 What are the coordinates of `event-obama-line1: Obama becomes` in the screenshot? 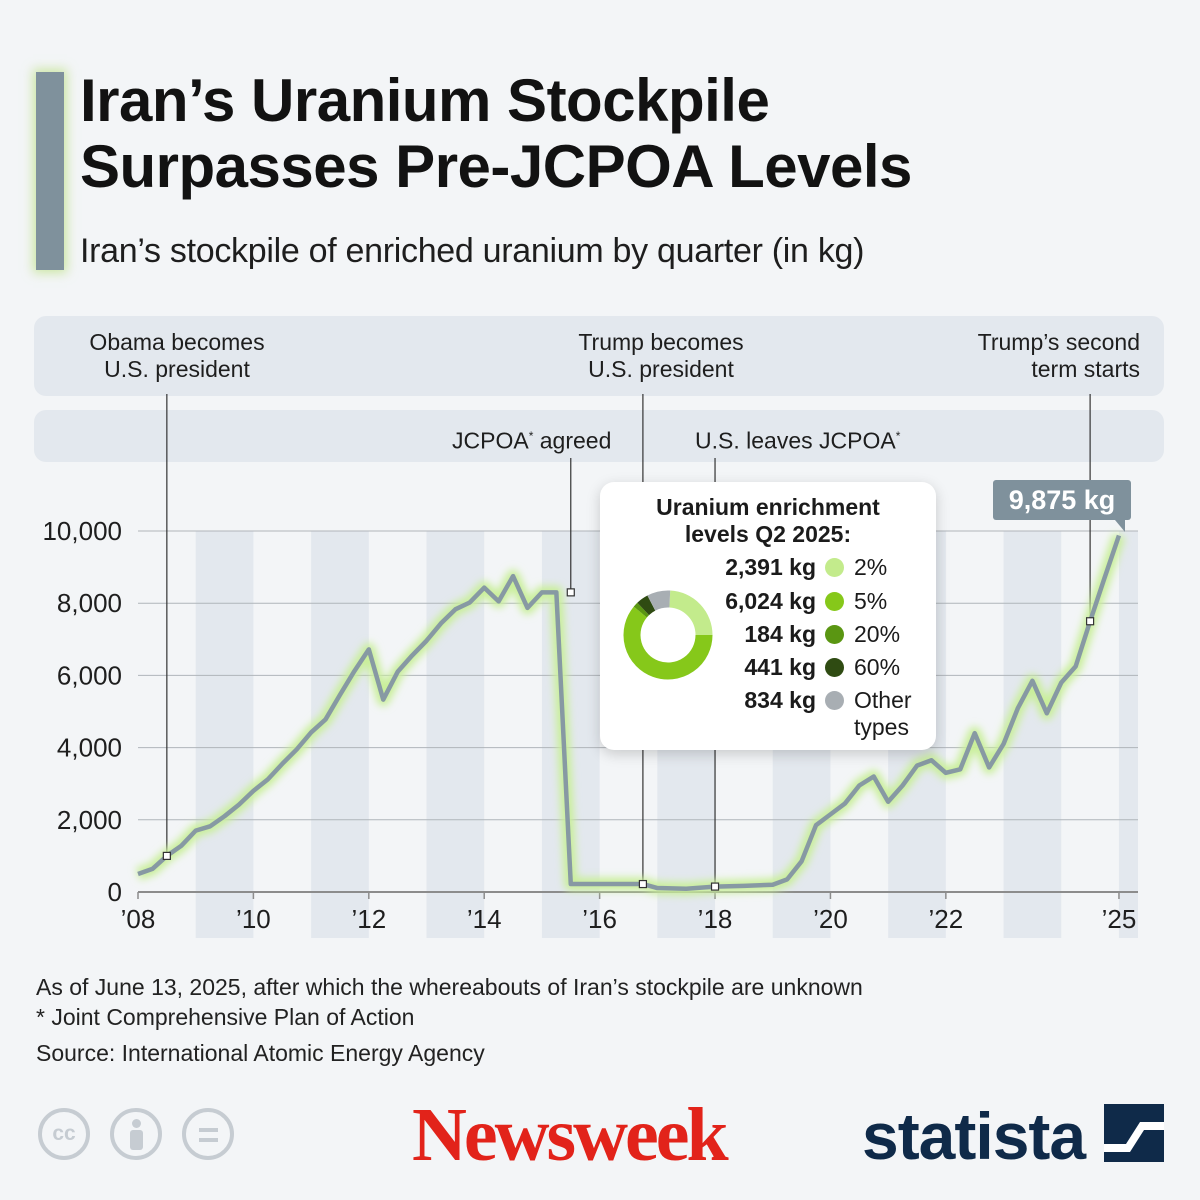 It's located at (177, 342).